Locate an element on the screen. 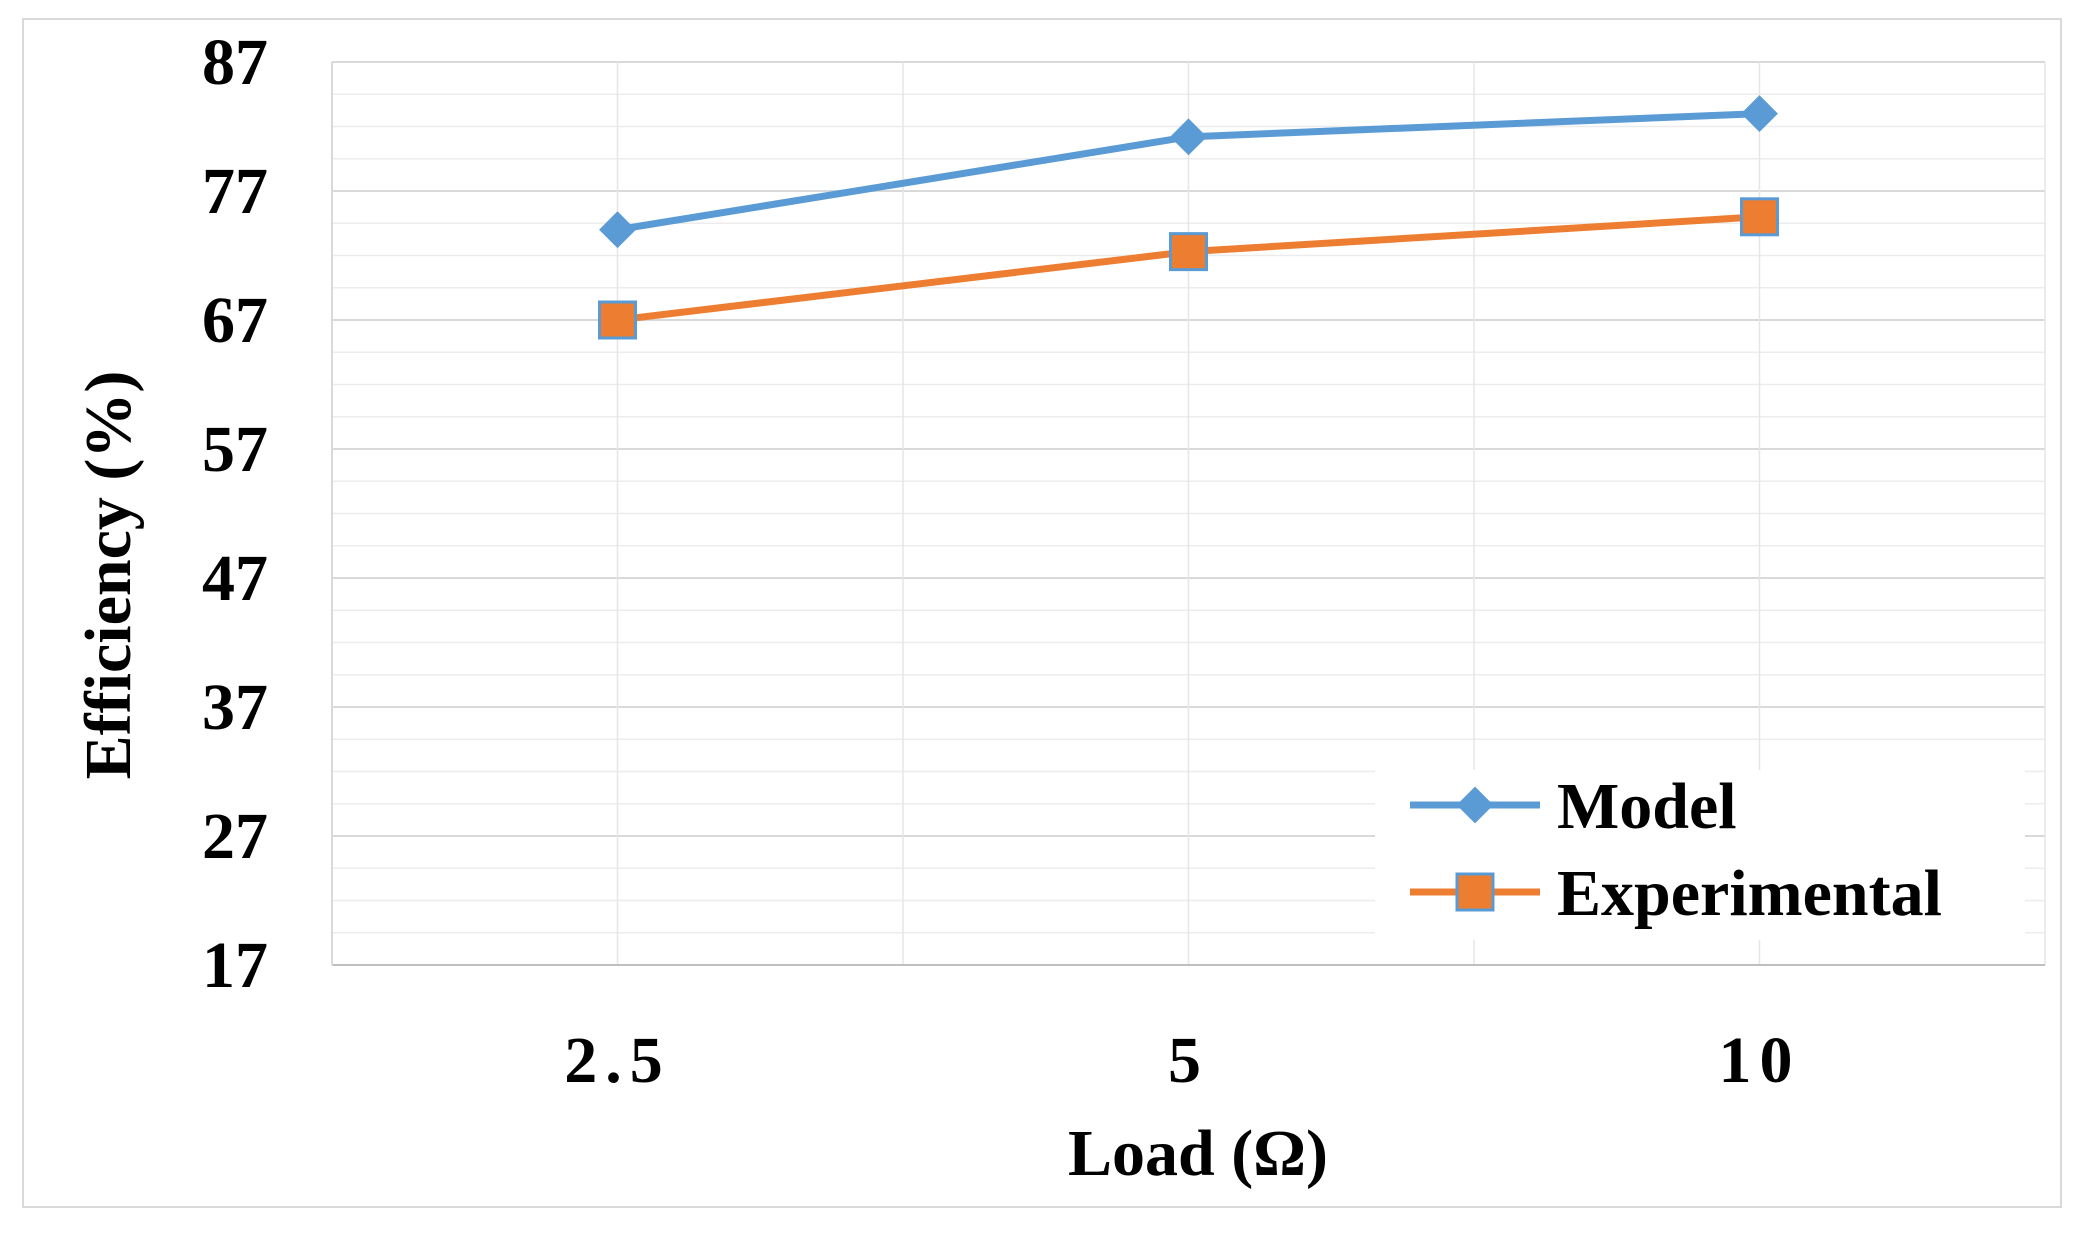  series-layer is located at coordinates (1188, 217).